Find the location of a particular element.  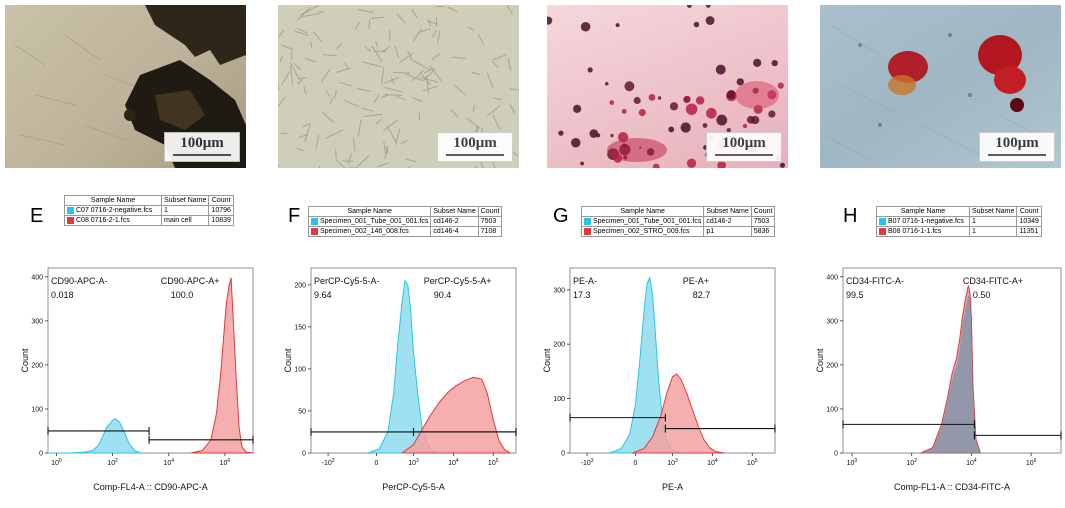

gate-positive-percent: 0.50 is located at coordinates (982, 295).